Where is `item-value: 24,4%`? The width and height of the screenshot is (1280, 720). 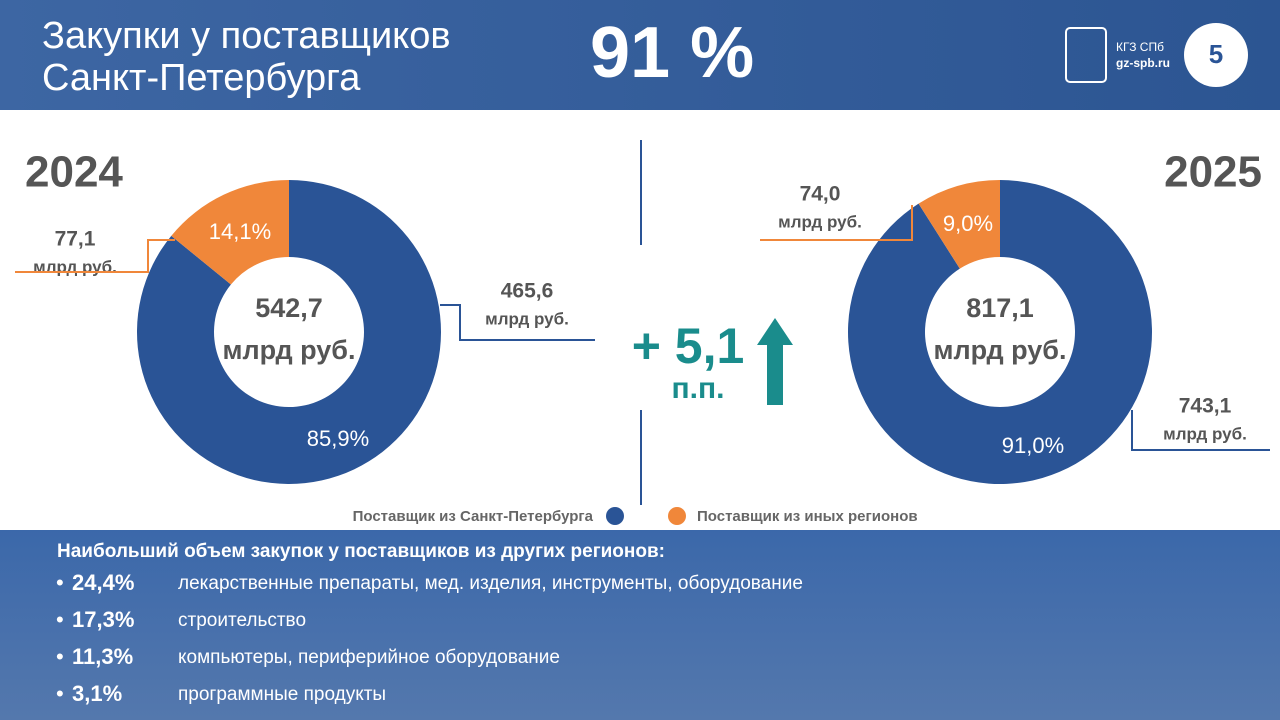
item-value: 24,4% is located at coordinates (103, 582).